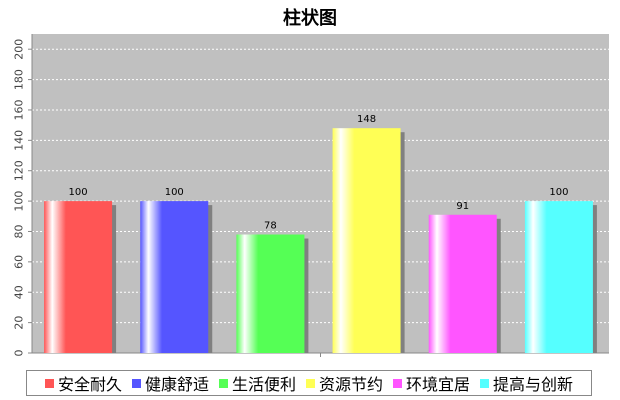  I want to click on legend-label: 生活便利, so click(263, 384).